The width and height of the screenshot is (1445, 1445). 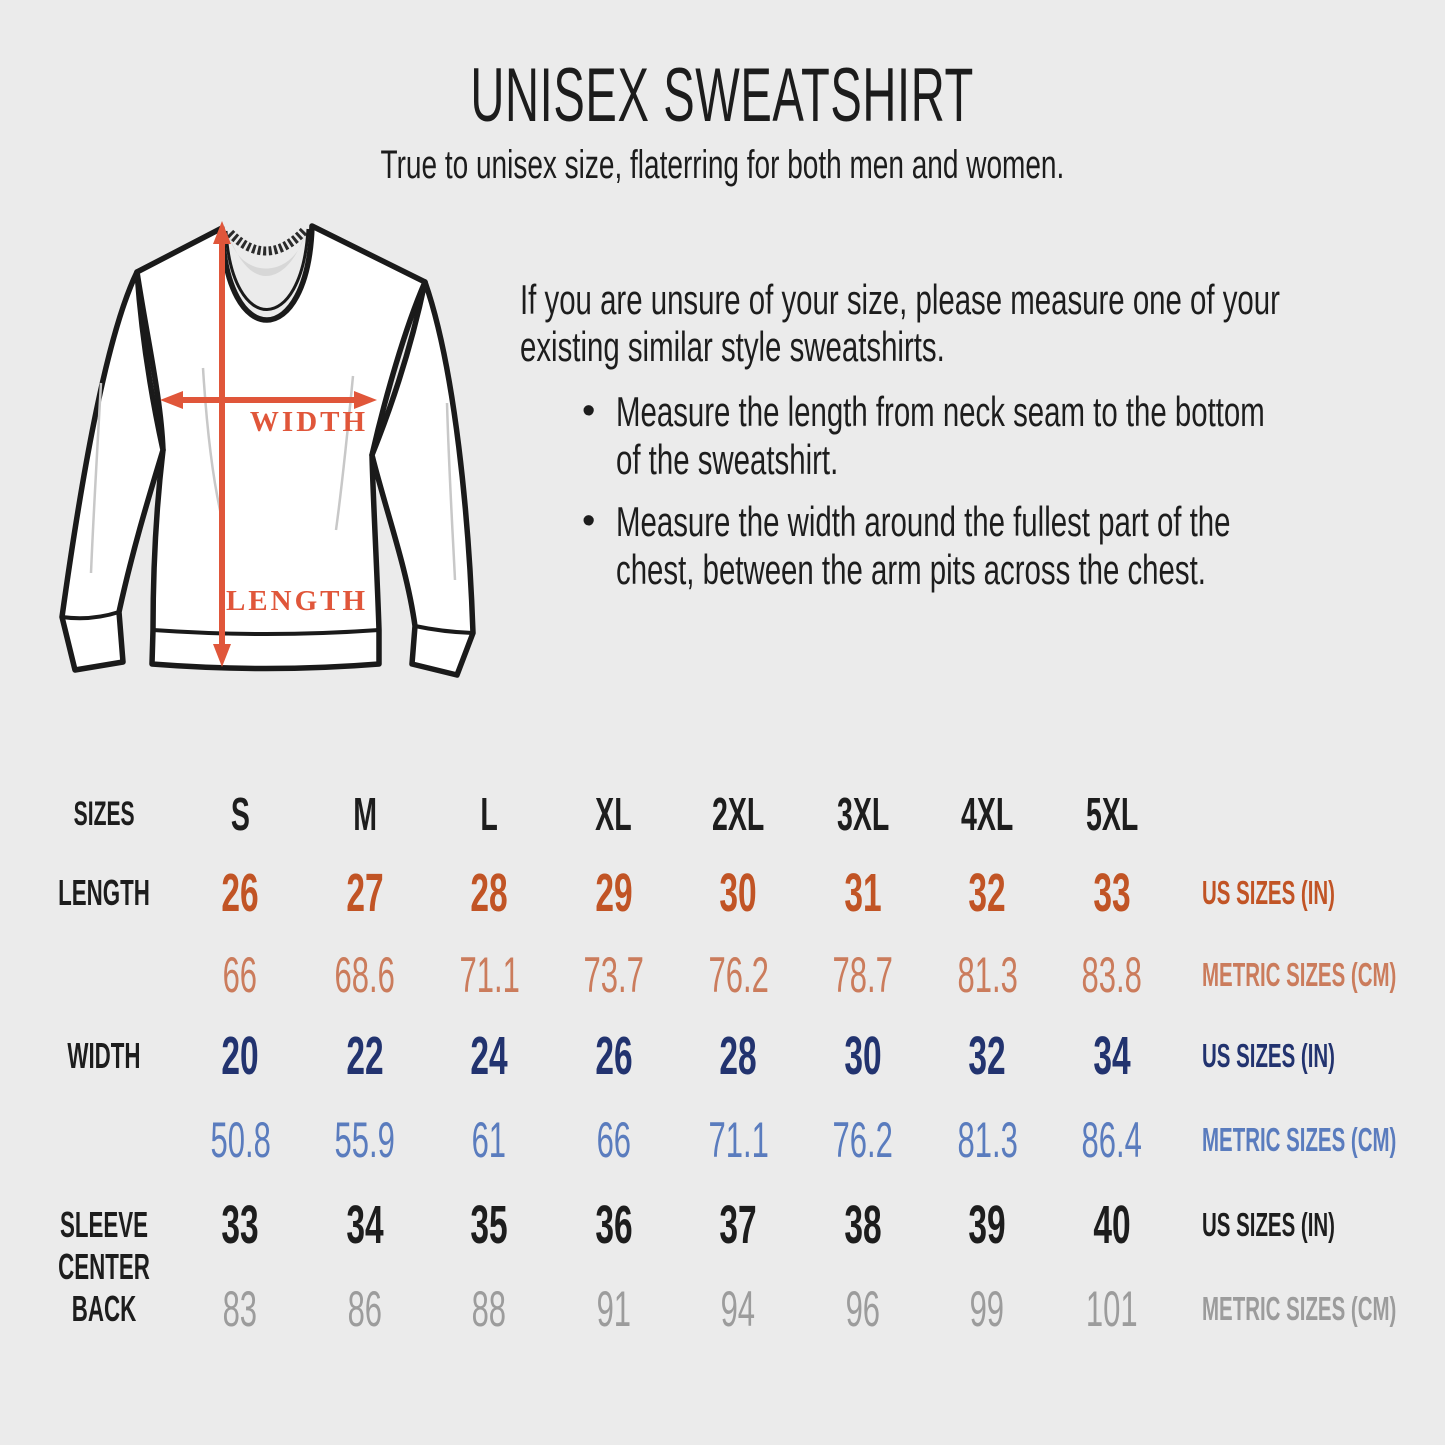 What do you see at coordinates (738, 1225) in the screenshot?
I see `table-cell: 37` at bounding box center [738, 1225].